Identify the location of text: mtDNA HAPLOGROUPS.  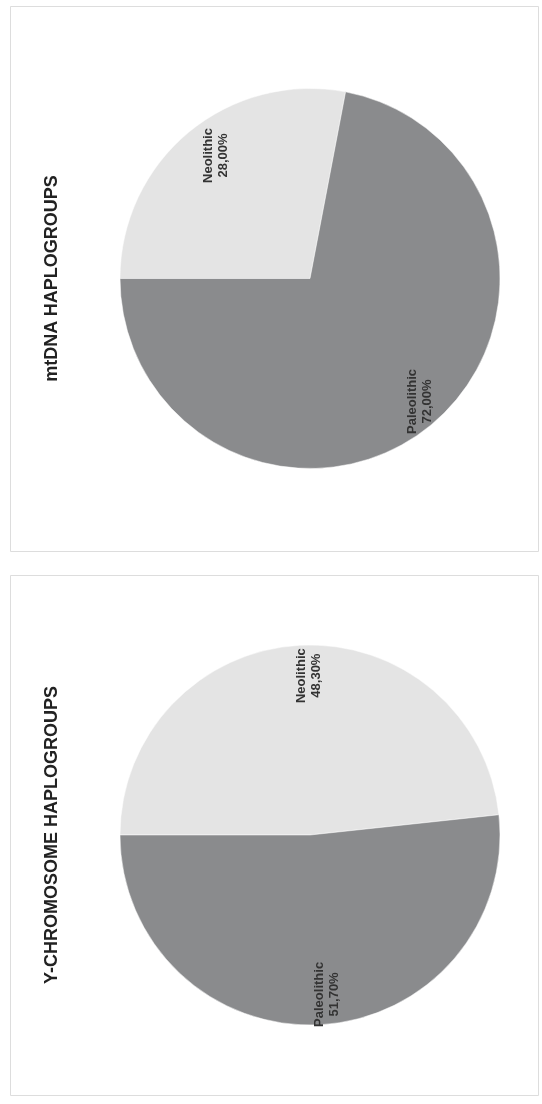
(51, 278).